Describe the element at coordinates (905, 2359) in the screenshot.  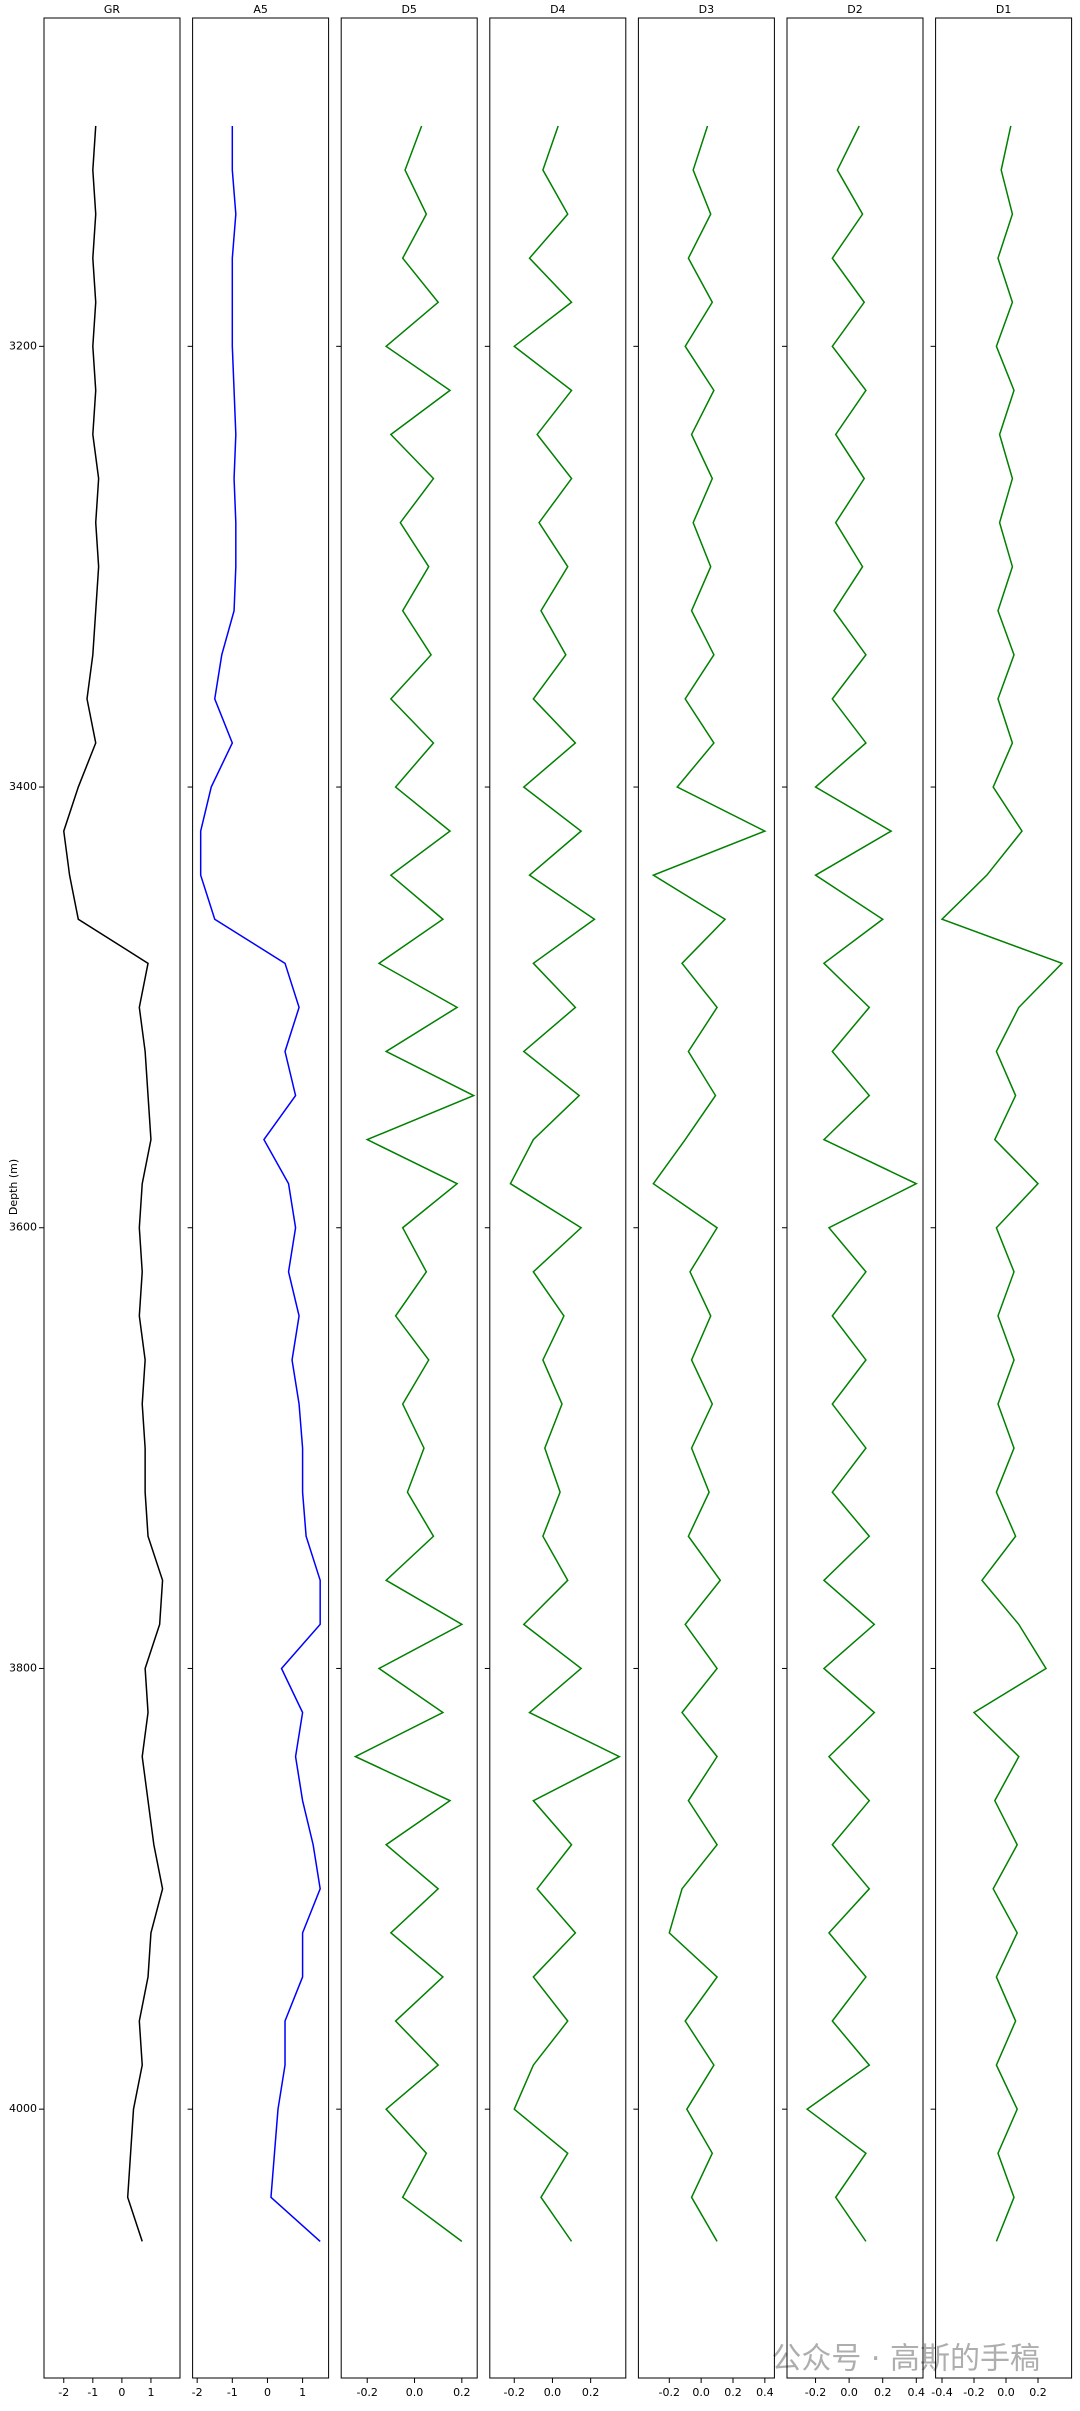
I see `watermark: 公众号 · 高斯的手稿` at that location.